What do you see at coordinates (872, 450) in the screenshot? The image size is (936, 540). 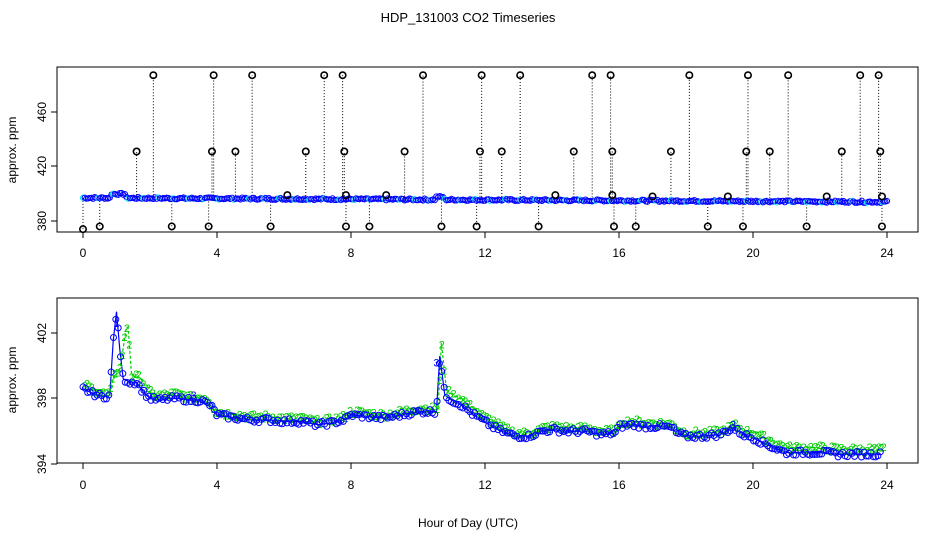 I see `bottom-series-2-point-335: 2` at bounding box center [872, 450].